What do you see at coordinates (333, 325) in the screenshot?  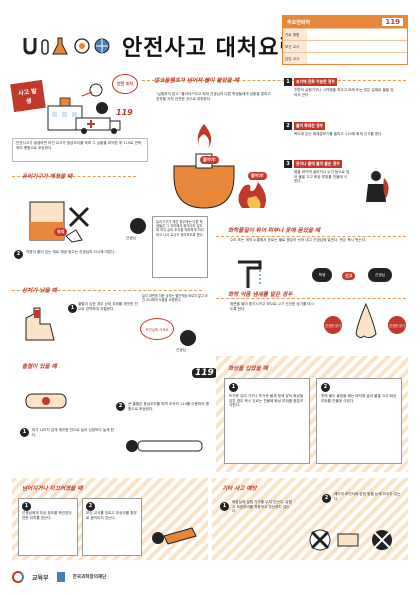 I see `fresh-air-tag-1: 신선한 공기` at bounding box center [333, 325].